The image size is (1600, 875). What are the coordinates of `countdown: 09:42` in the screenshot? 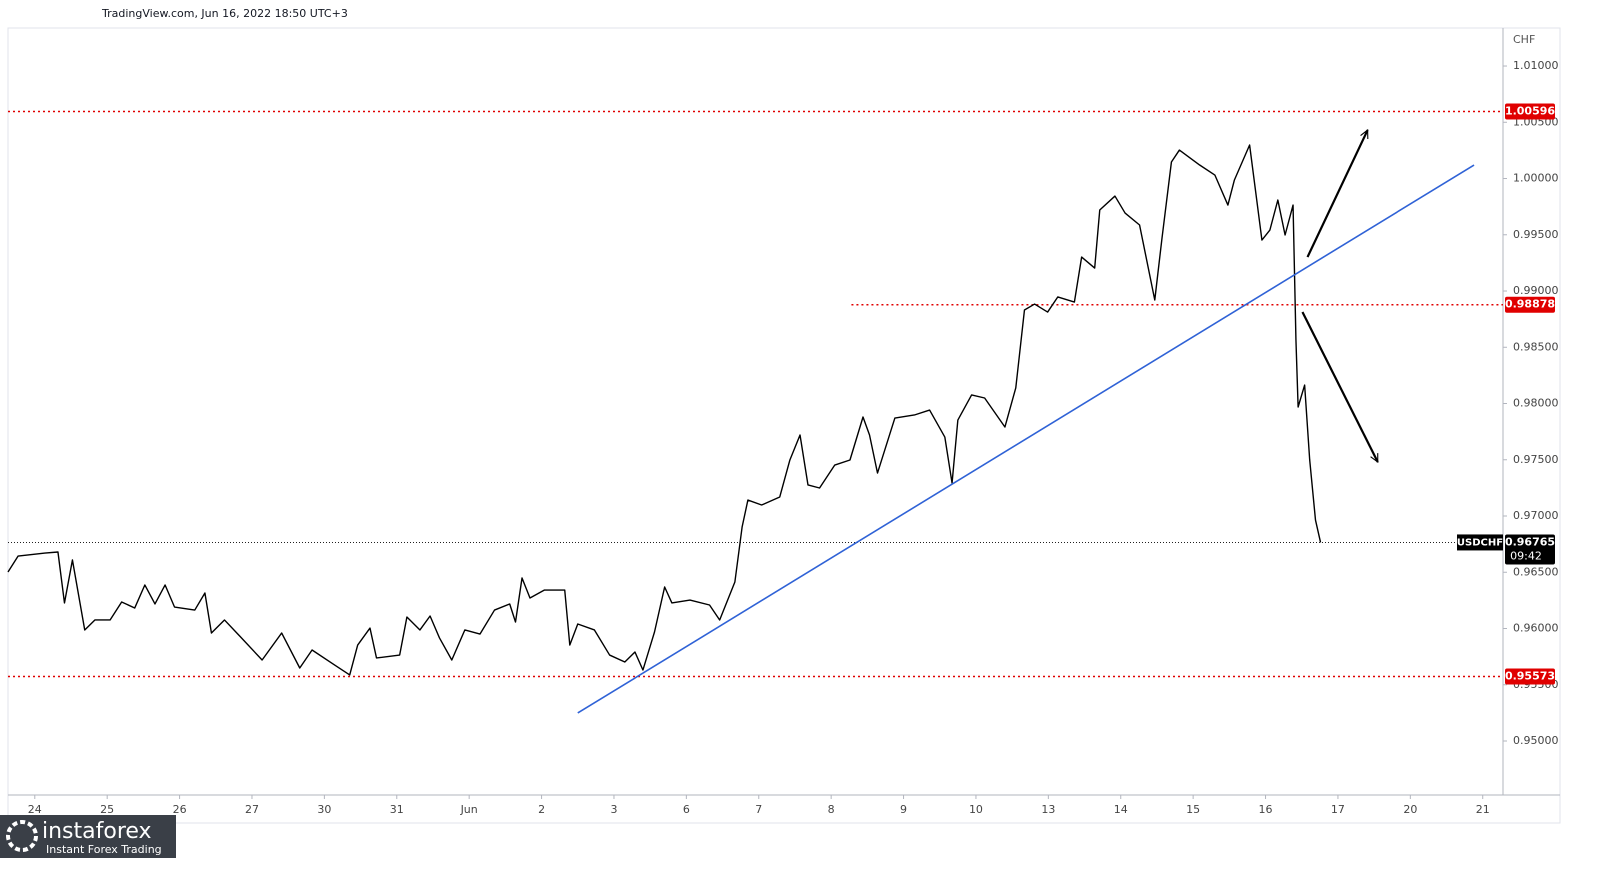 It's located at (1526, 555).